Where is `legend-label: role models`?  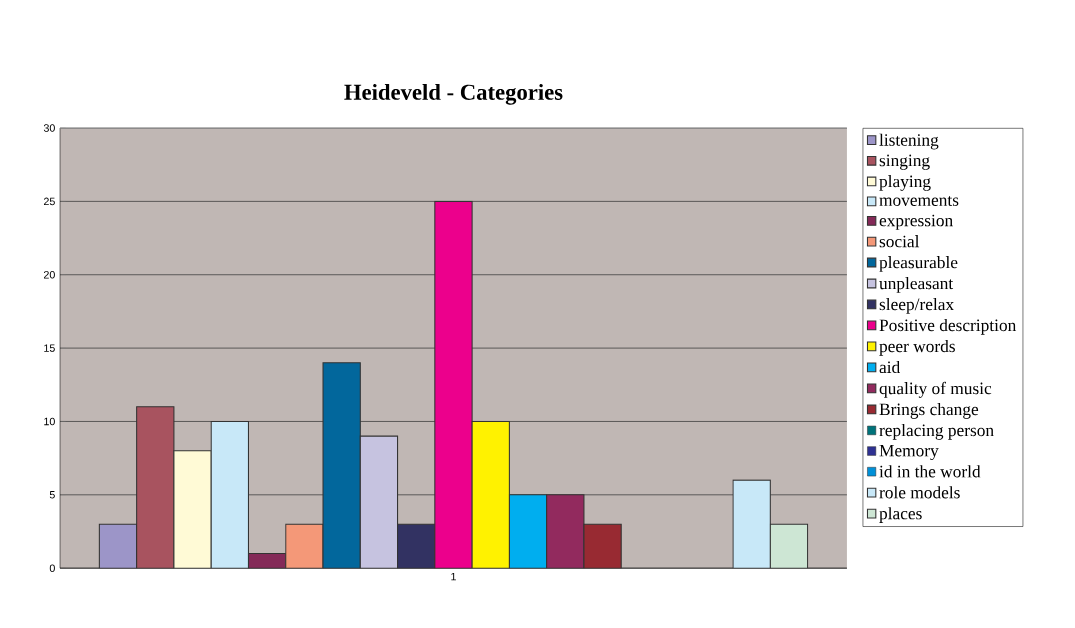
legend-label: role models is located at coordinates (919, 492).